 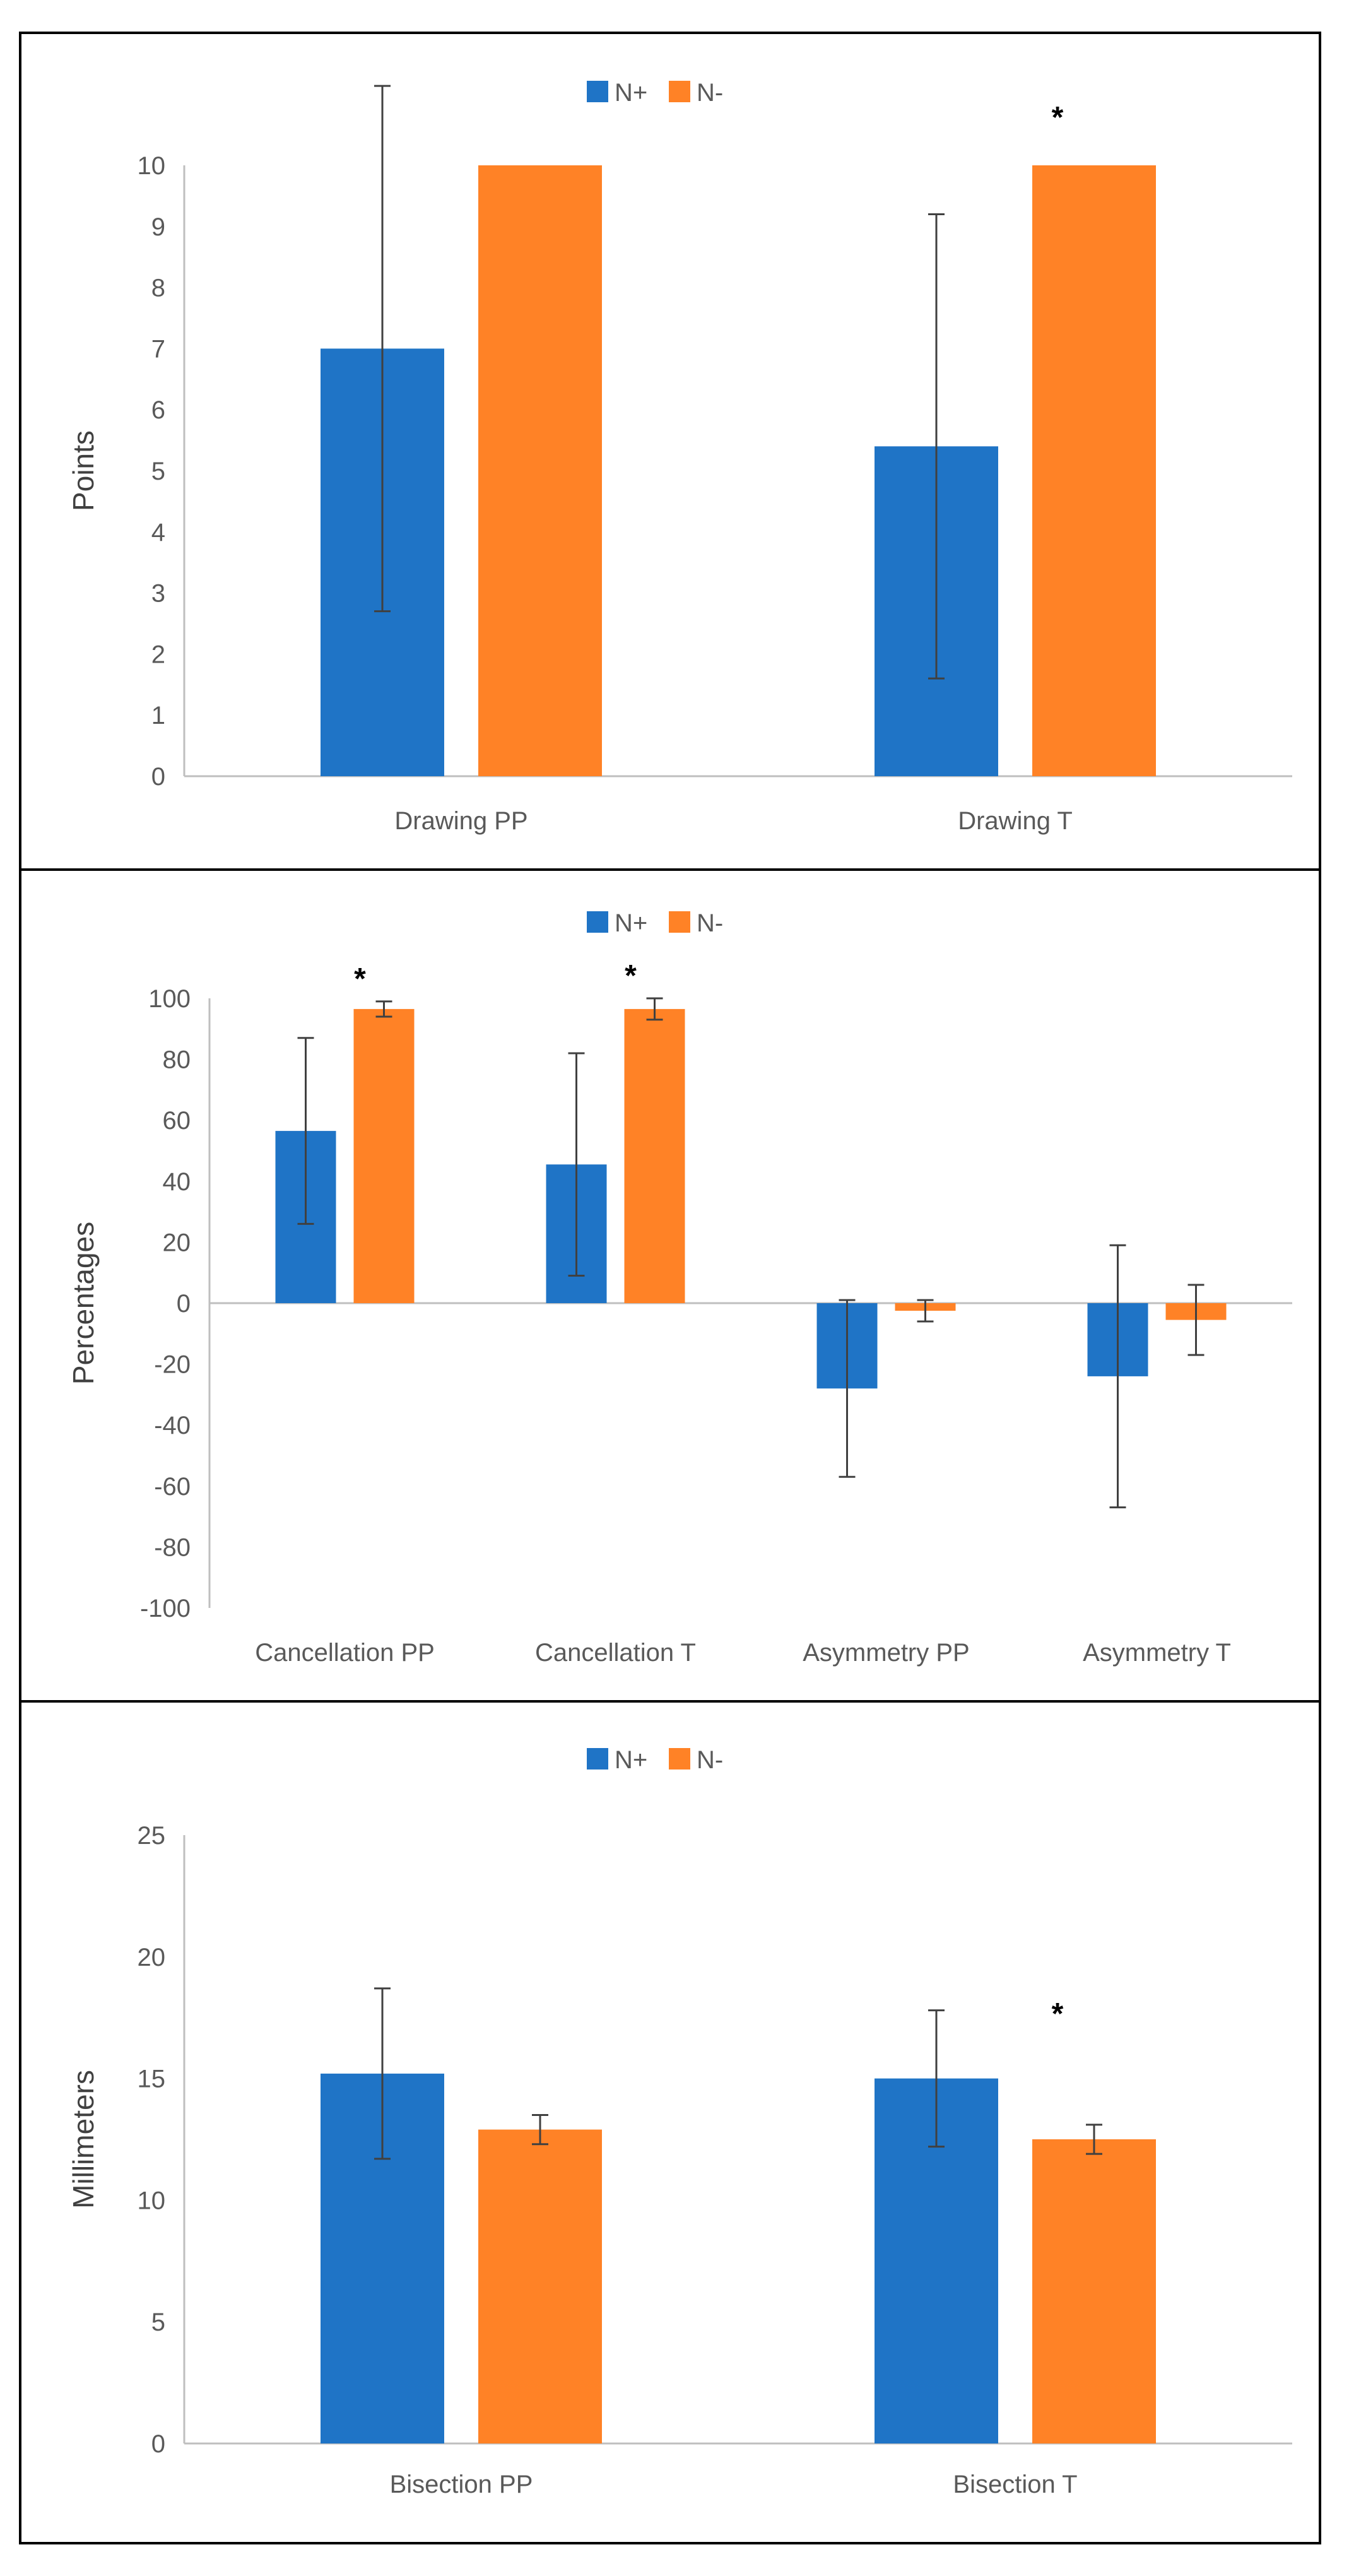 What do you see at coordinates (158, 654) in the screenshot?
I see `y-tick-label: 2` at bounding box center [158, 654].